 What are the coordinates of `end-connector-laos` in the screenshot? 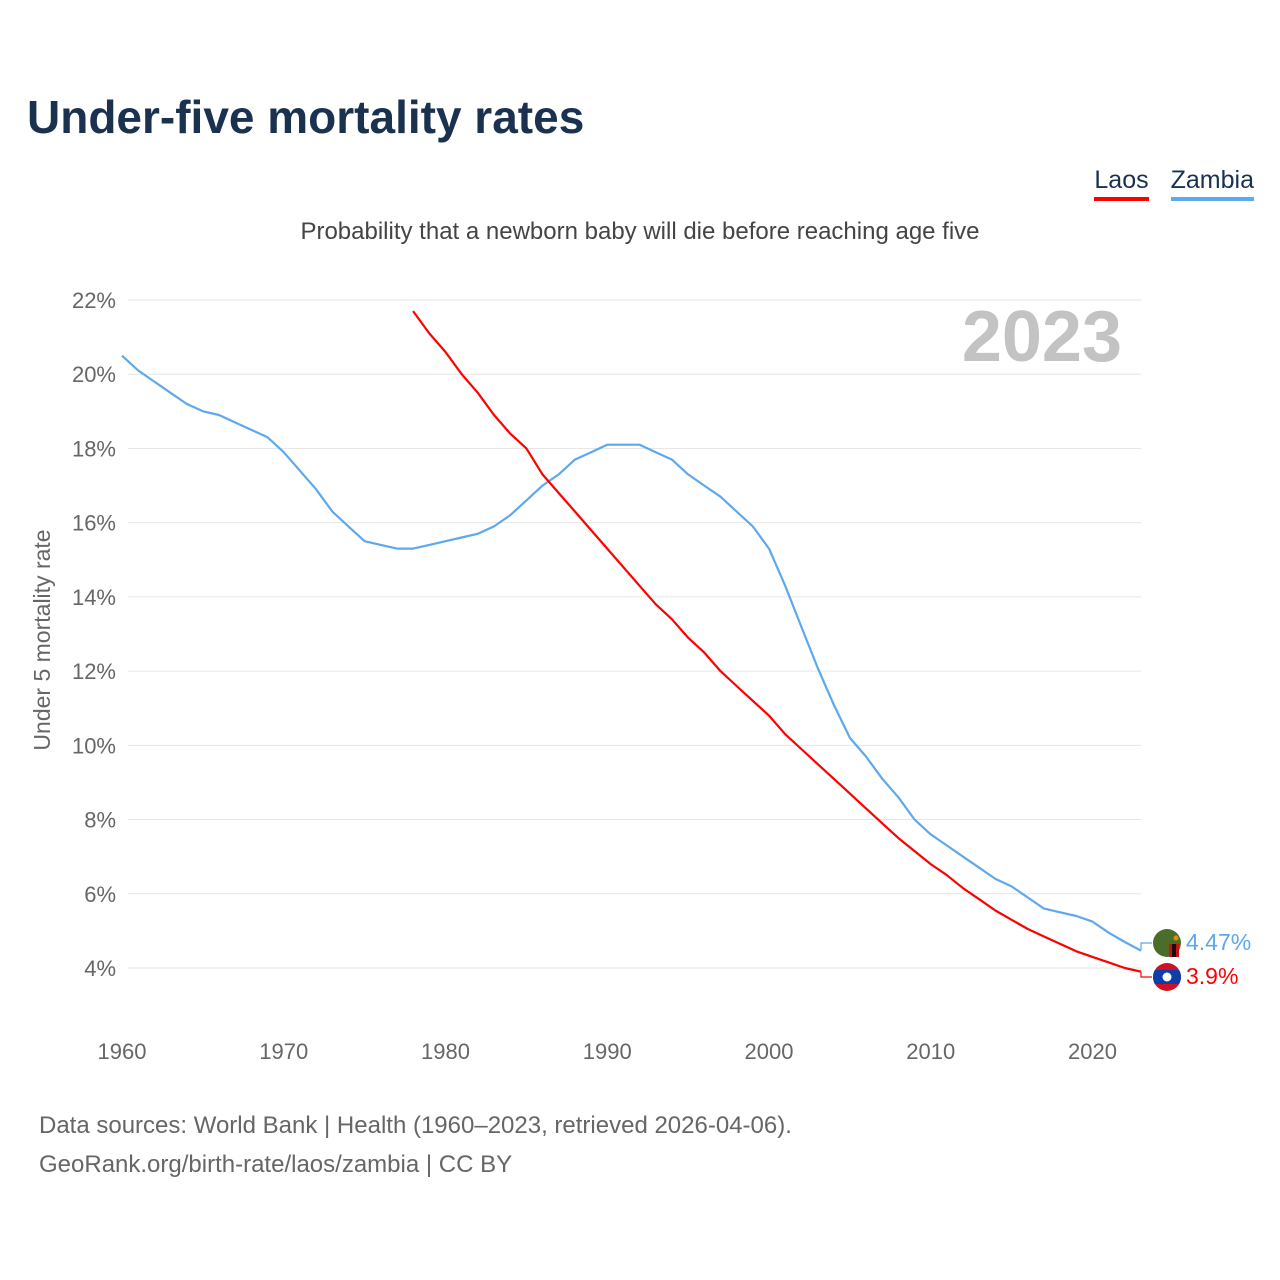 It's located at (1146, 974).